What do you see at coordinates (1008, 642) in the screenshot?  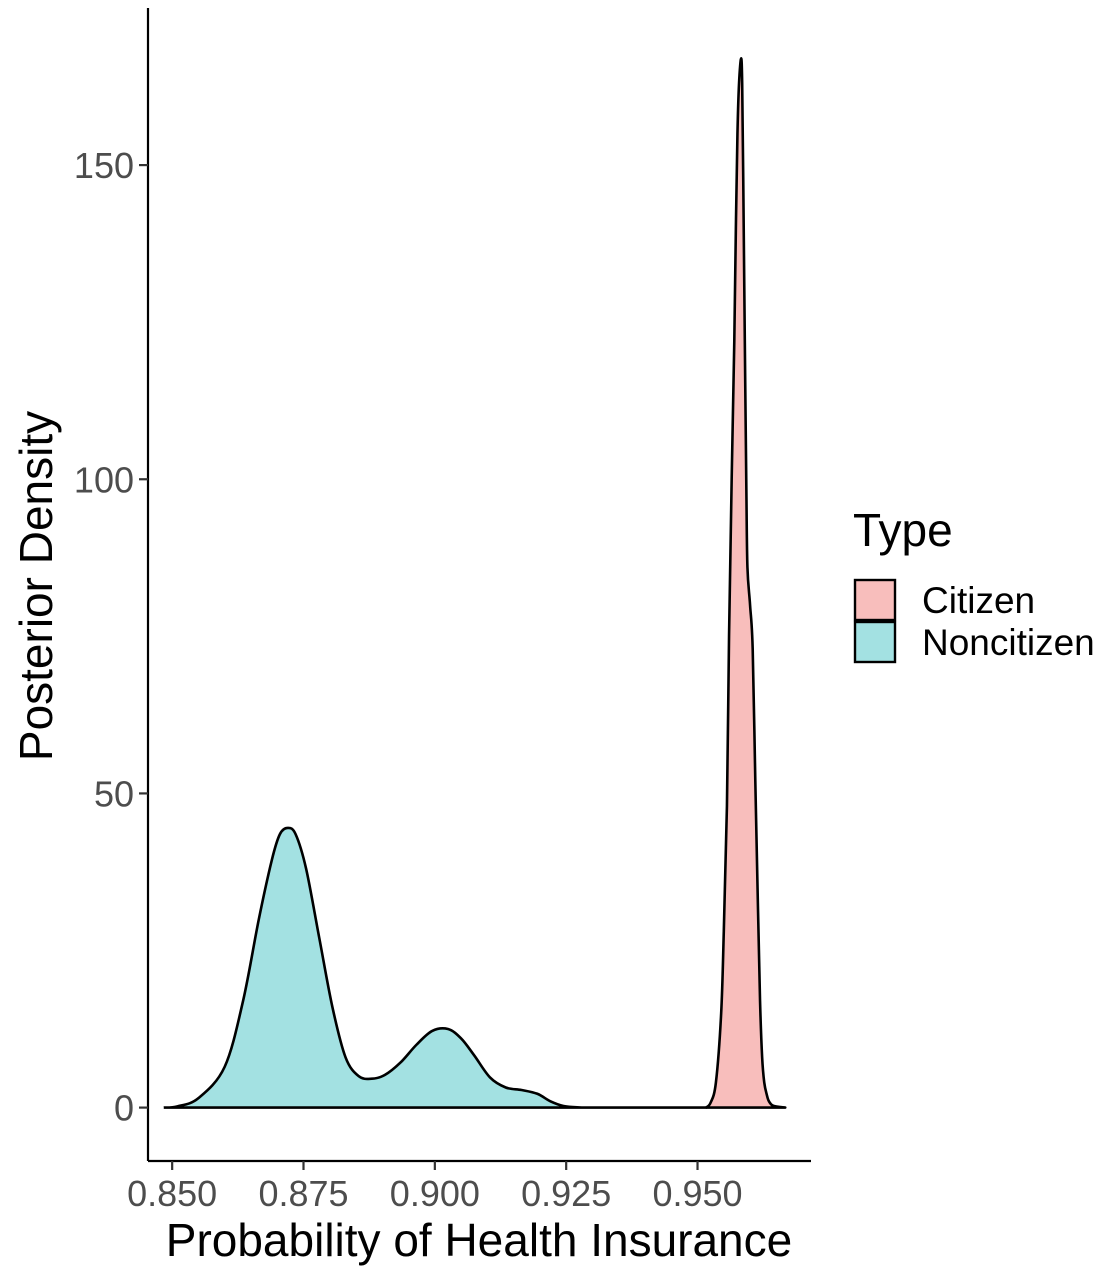 I see `noncitizen-legend-label: Noncitizen` at bounding box center [1008, 642].